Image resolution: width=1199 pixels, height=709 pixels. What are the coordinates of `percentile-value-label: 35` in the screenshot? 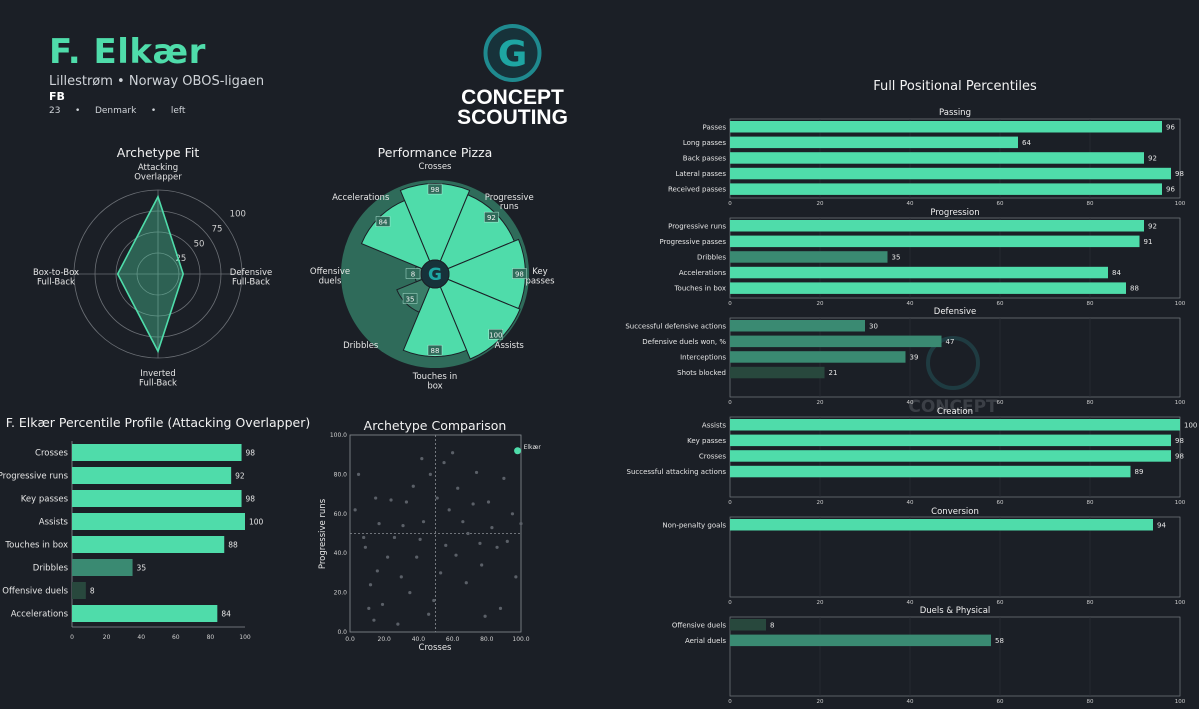 It's located at (896, 257).